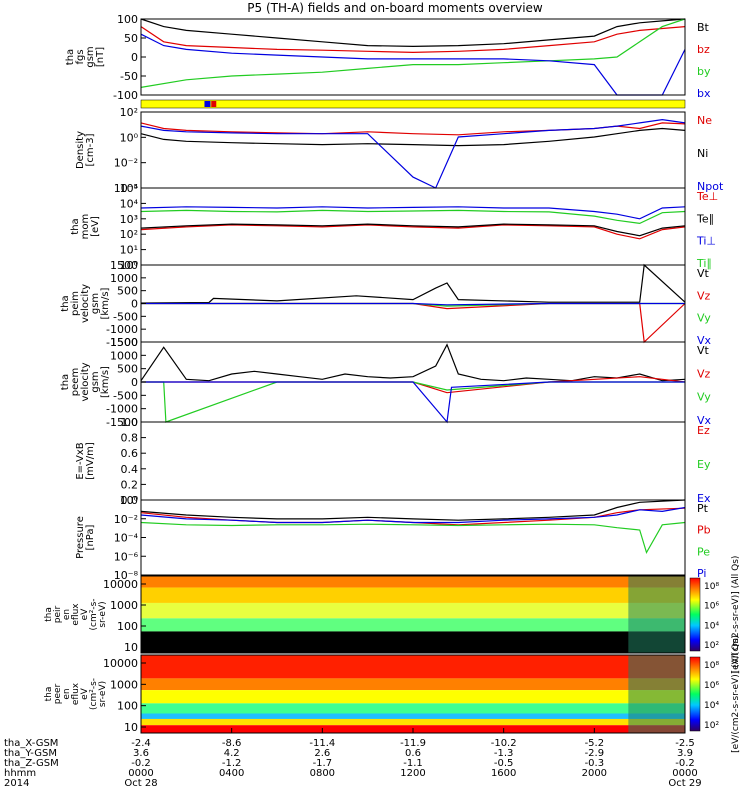 The height and width of the screenshot is (800, 750). Describe the element at coordinates (704, 373) in the screenshot. I see `legend-entry: Vz` at that location.